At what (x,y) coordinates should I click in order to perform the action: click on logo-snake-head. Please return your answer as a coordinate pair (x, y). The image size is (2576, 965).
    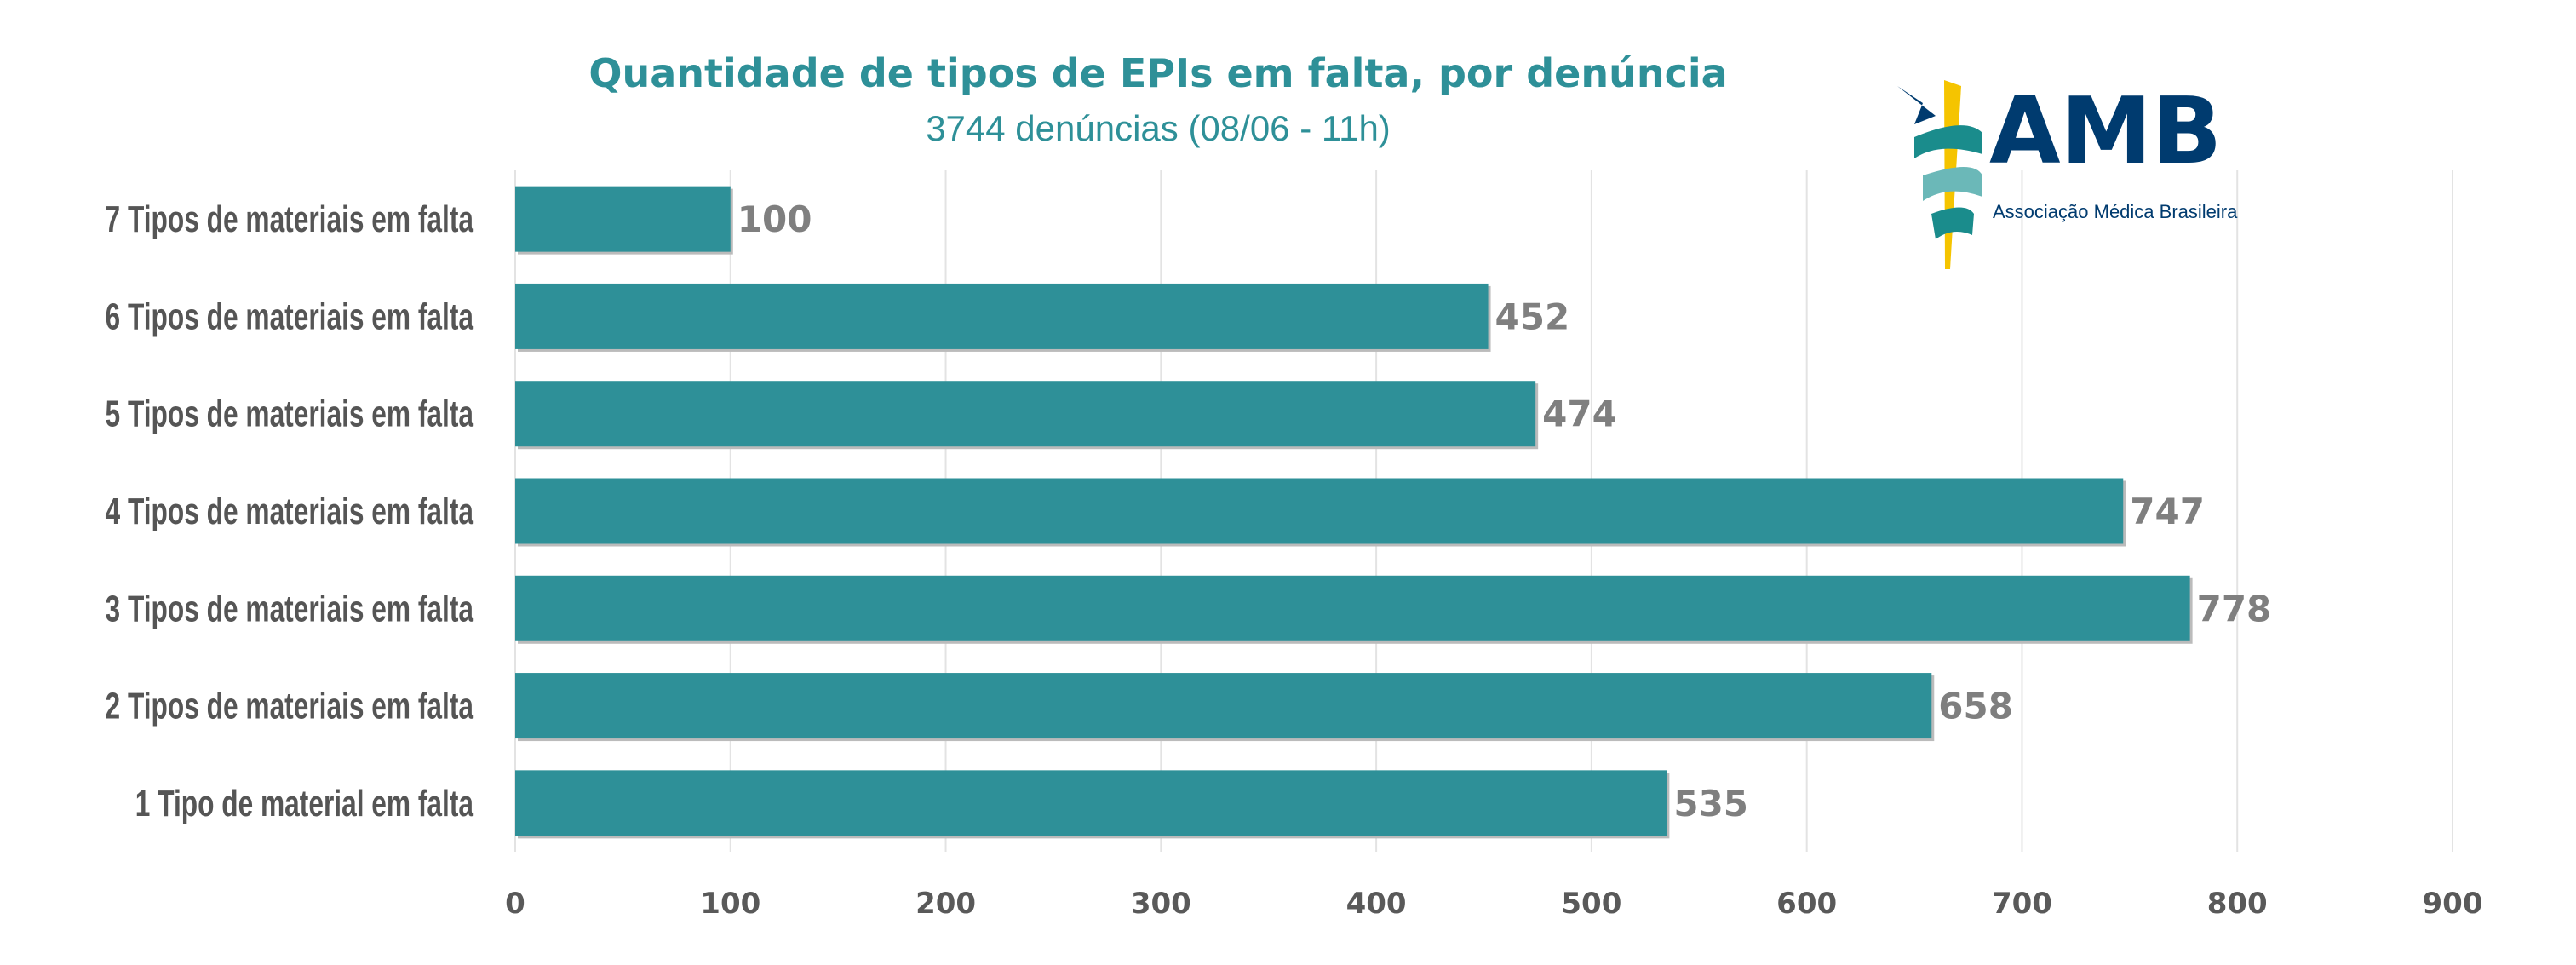
    Looking at the image, I should click on (1916, 105).